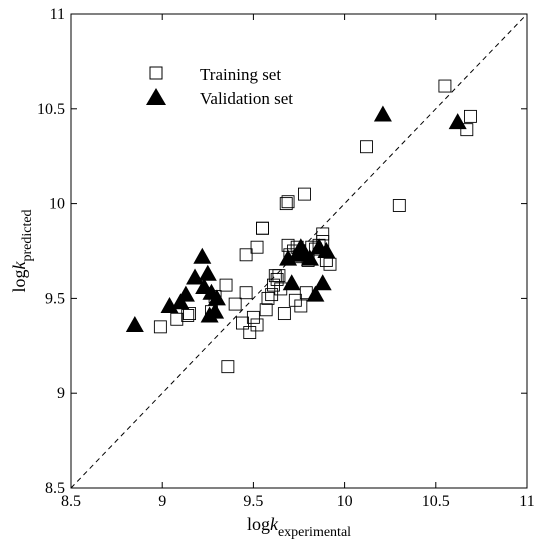 Image resolution: width=538 pixels, height=550 pixels. Describe the element at coordinates (274, 524) in the screenshot. I see `x-axis-label-italic: k` at that location.